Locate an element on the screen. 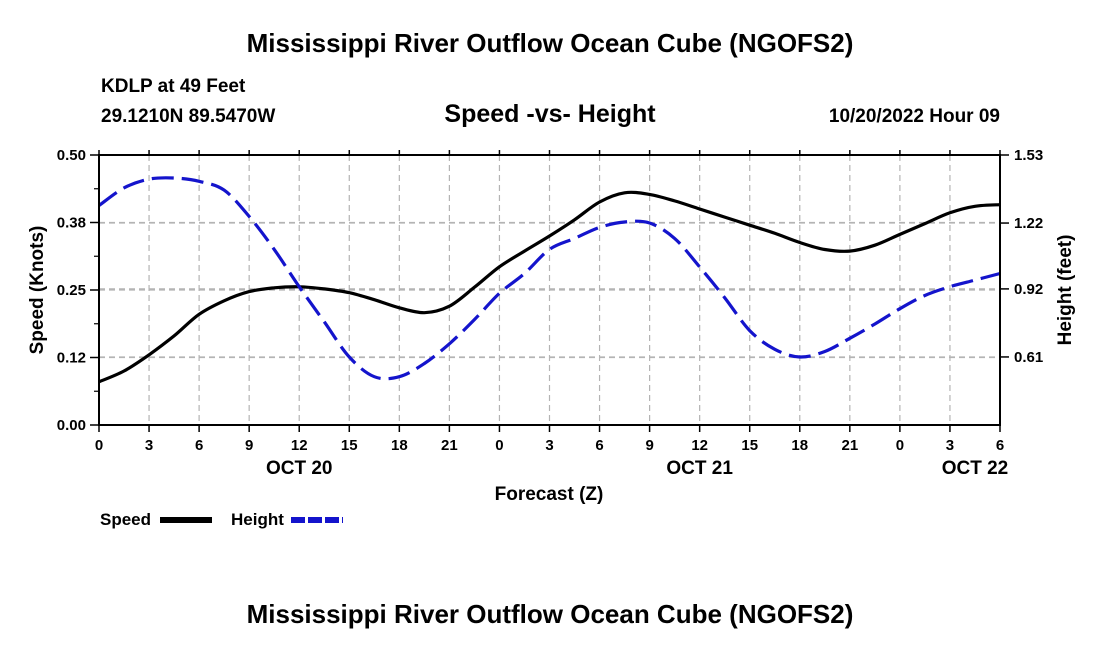  y2-tick-label: 1.53 is located at coordinates (1028, 155).